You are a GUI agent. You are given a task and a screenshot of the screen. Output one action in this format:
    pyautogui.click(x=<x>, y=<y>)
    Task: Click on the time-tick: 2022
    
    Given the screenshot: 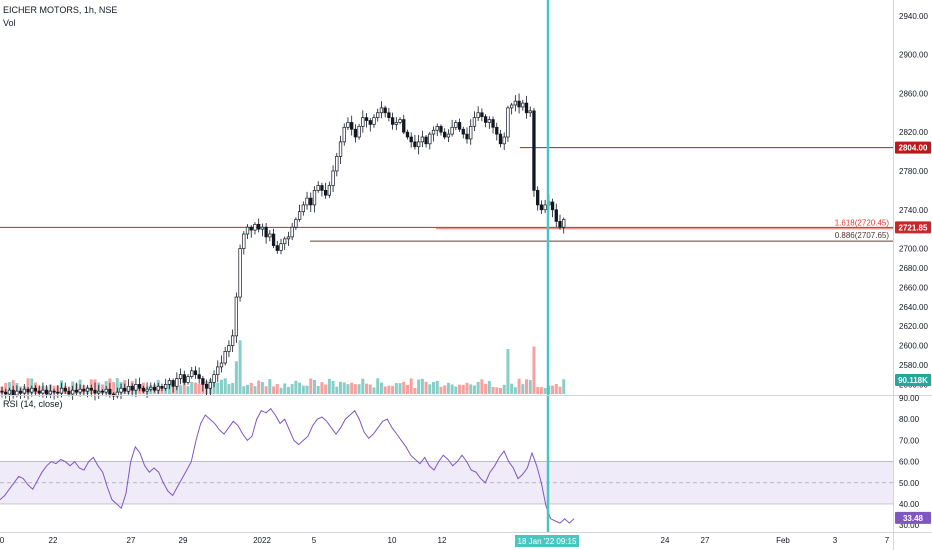 What is the action you would take?
    pyautogui.click(x=262, y=540)
    